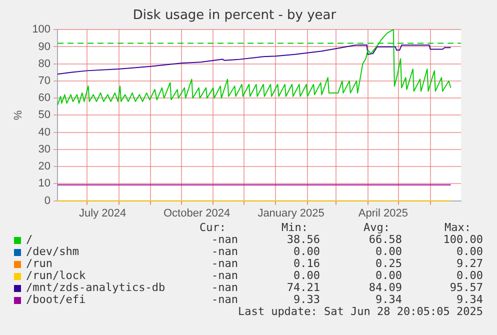 The height and width of the screenshot is (335, 497). Describe the element at coordinates (44, 132) in the screenshot. I see `y-tick-label: 40` at that location.